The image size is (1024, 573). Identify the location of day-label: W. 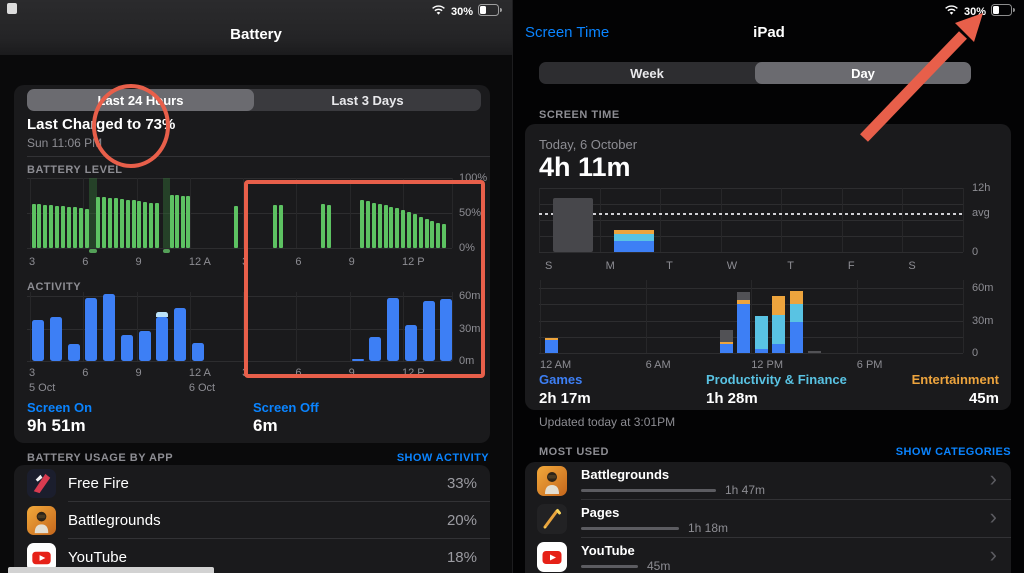
(732, 266).